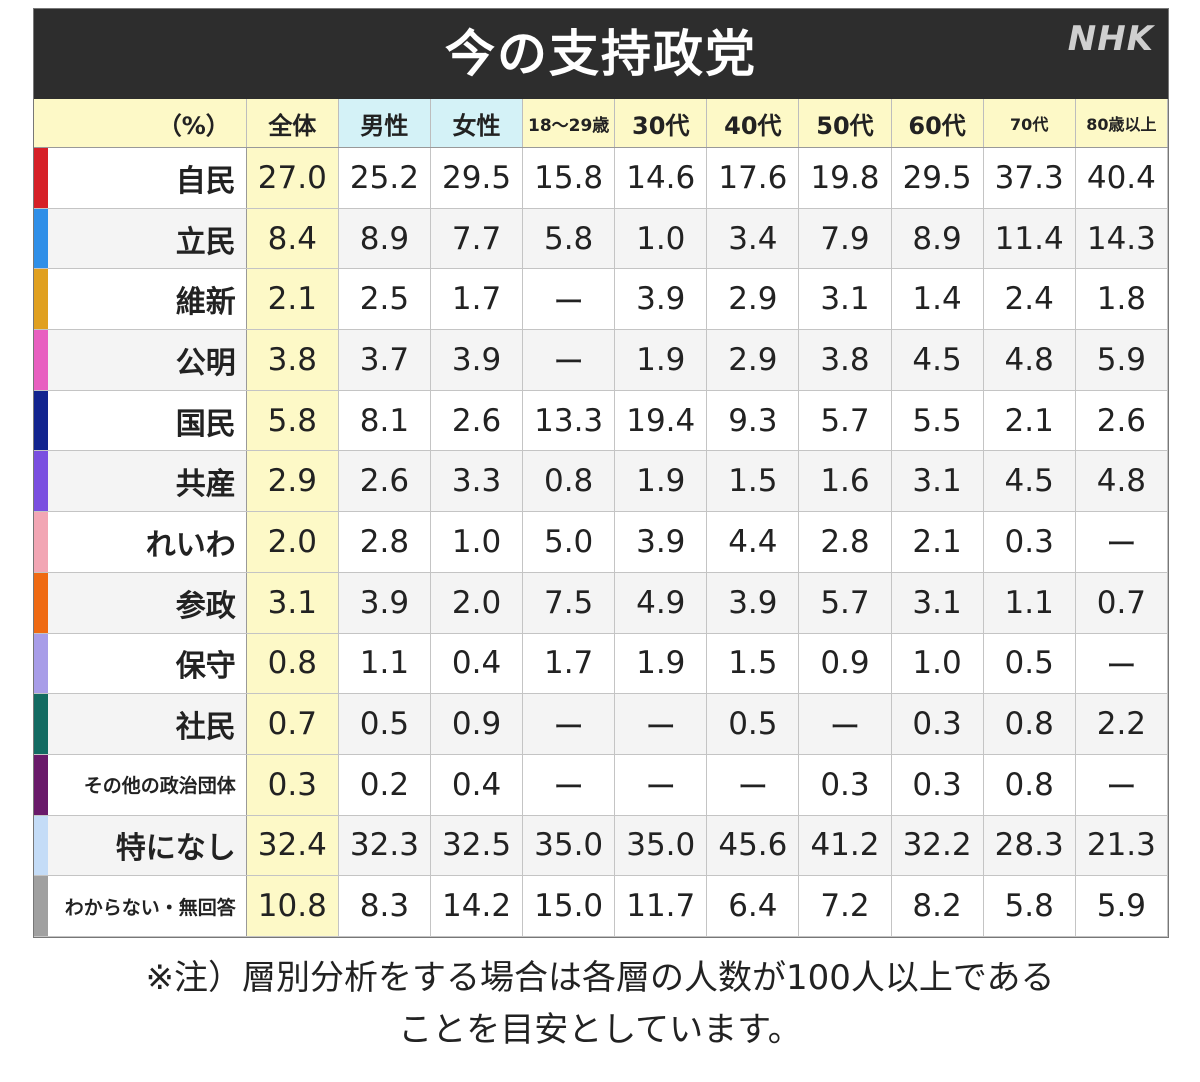 This screenshot has height=1082, width=1200. What do you see at coordinates (1110, 39) in the screenshot?
I see `nhk-logo: NHK` at bounding box center [1110, 39].